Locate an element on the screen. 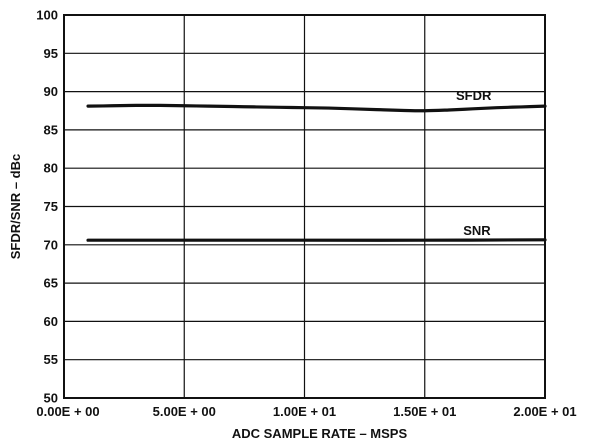  x-tick-label: 5.00E + 00 is located at coordinates (184, 411).